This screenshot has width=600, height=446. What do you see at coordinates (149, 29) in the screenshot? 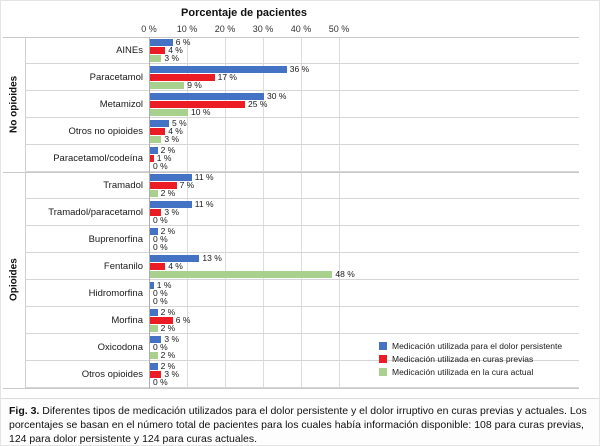
I see `x-tick-label: 0 %` at bounding box center [149, 29].